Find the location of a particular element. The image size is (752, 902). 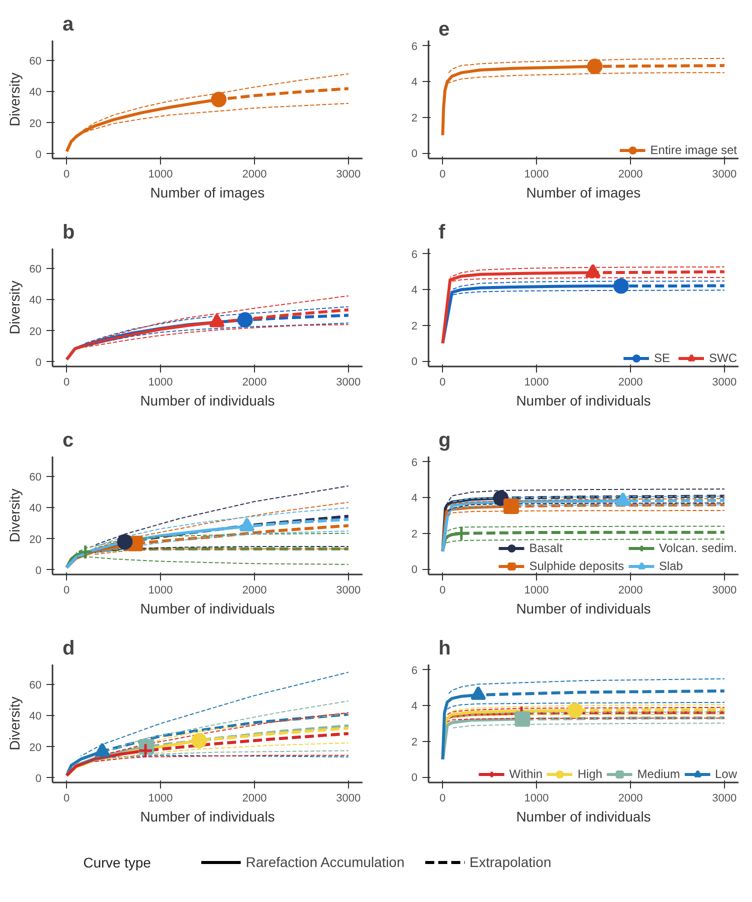

legend-label: Entire image set is located at coordinates (693, 150).